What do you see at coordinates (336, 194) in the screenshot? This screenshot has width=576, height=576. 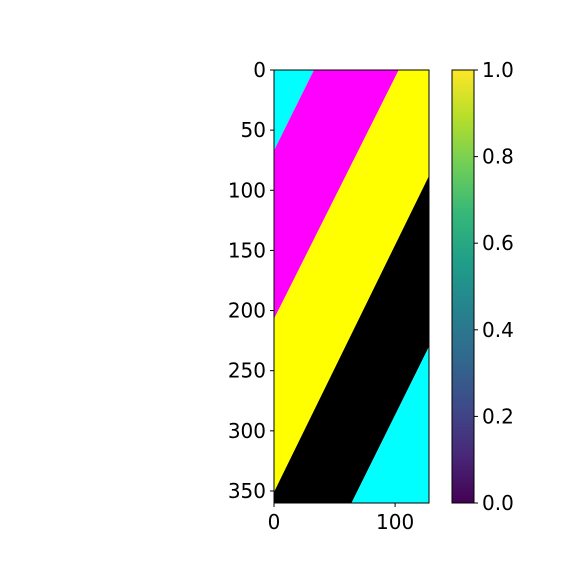 I see `magenta-band` at bounding box center [336, 194].